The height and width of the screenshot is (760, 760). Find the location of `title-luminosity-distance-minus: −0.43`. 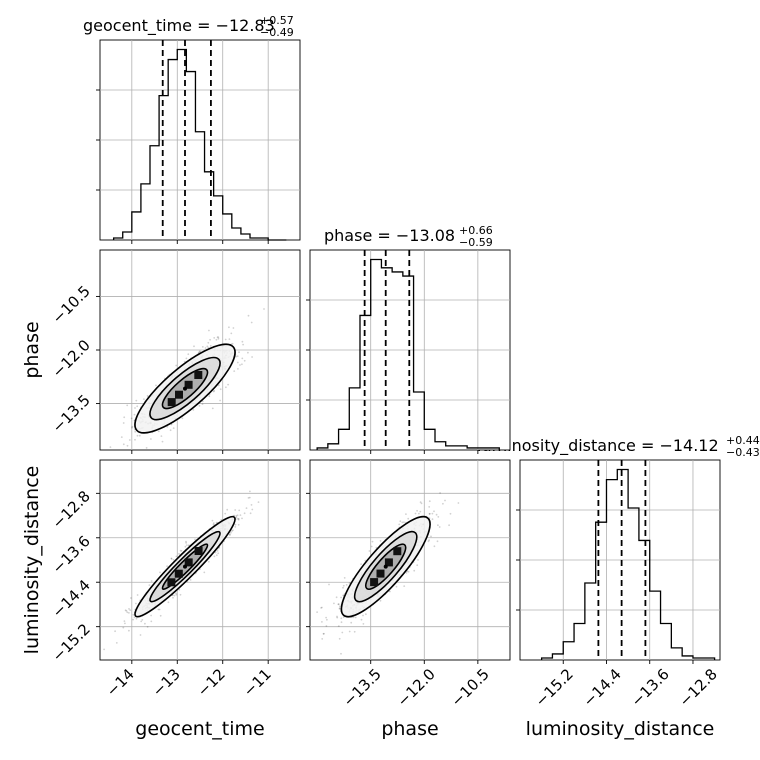

title-luminosity-distance-minus: −0.43 is located at coordinates (743, 452).